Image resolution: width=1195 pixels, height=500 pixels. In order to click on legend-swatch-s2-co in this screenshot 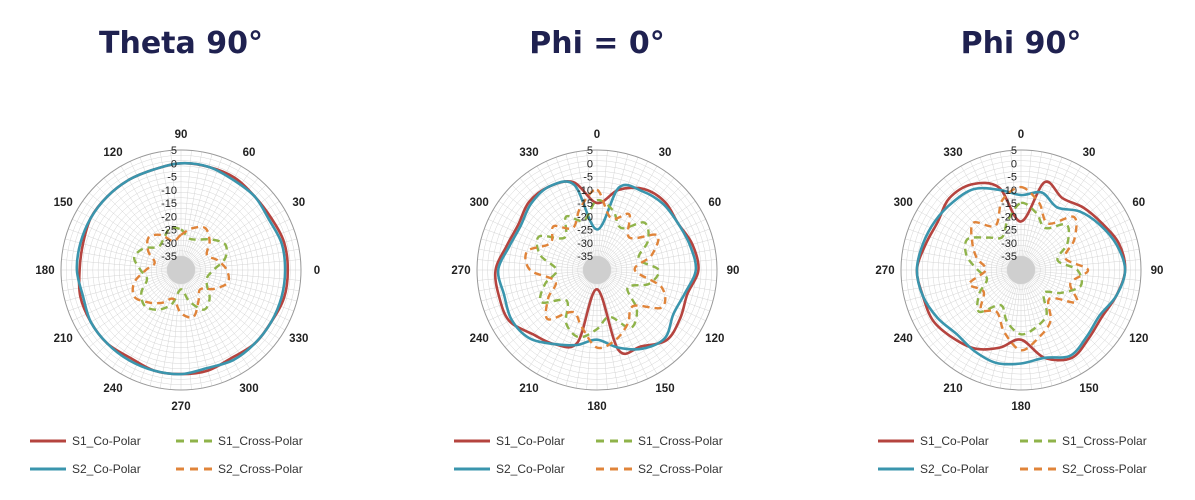, I will do `click(896, 469)`.